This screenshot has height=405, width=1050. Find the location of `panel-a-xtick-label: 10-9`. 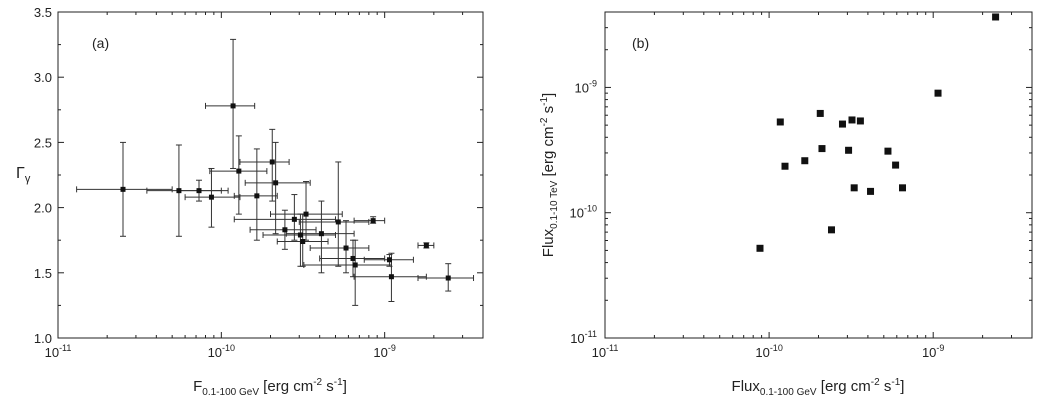

panel-a-xtick-label: 10-9 is located at coordinates (384, 351).